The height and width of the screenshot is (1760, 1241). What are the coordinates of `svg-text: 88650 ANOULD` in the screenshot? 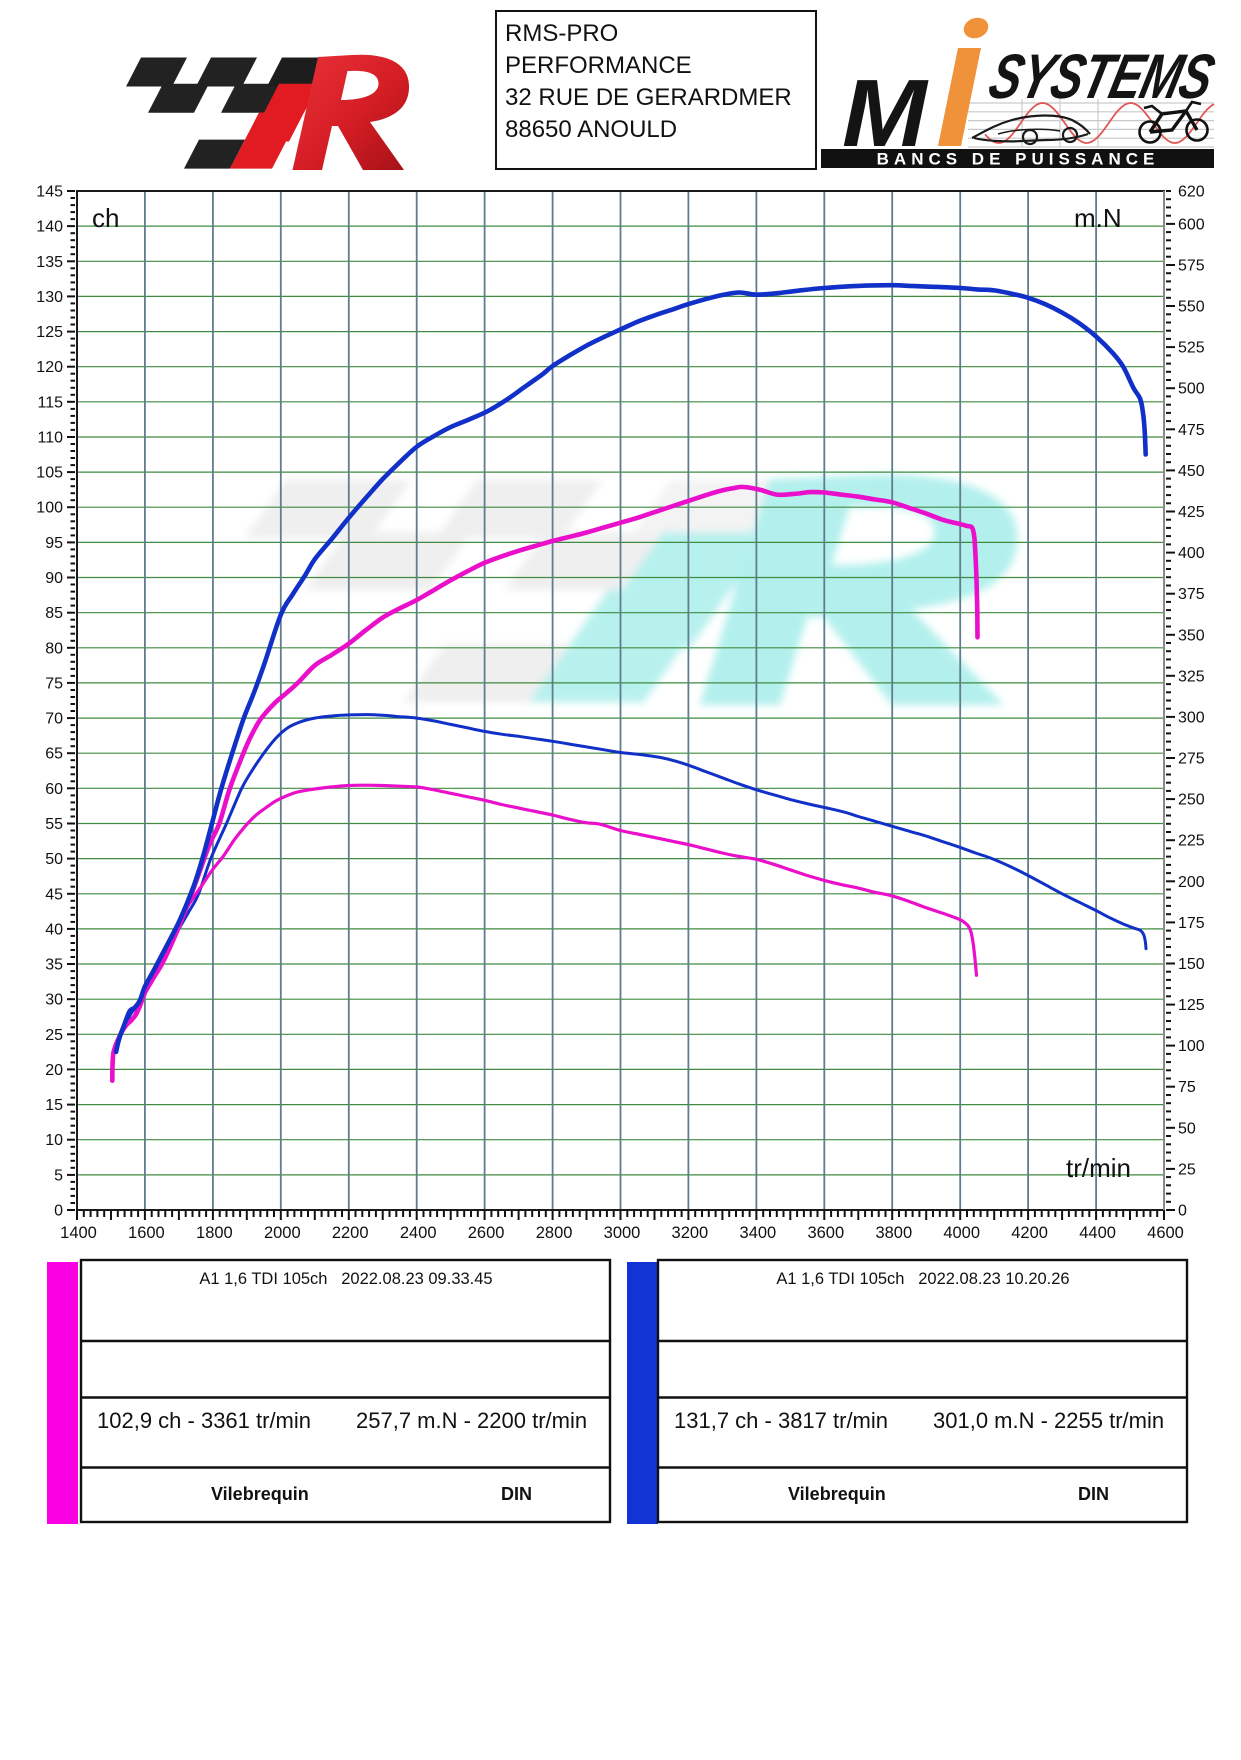 It's located at (591, 129).